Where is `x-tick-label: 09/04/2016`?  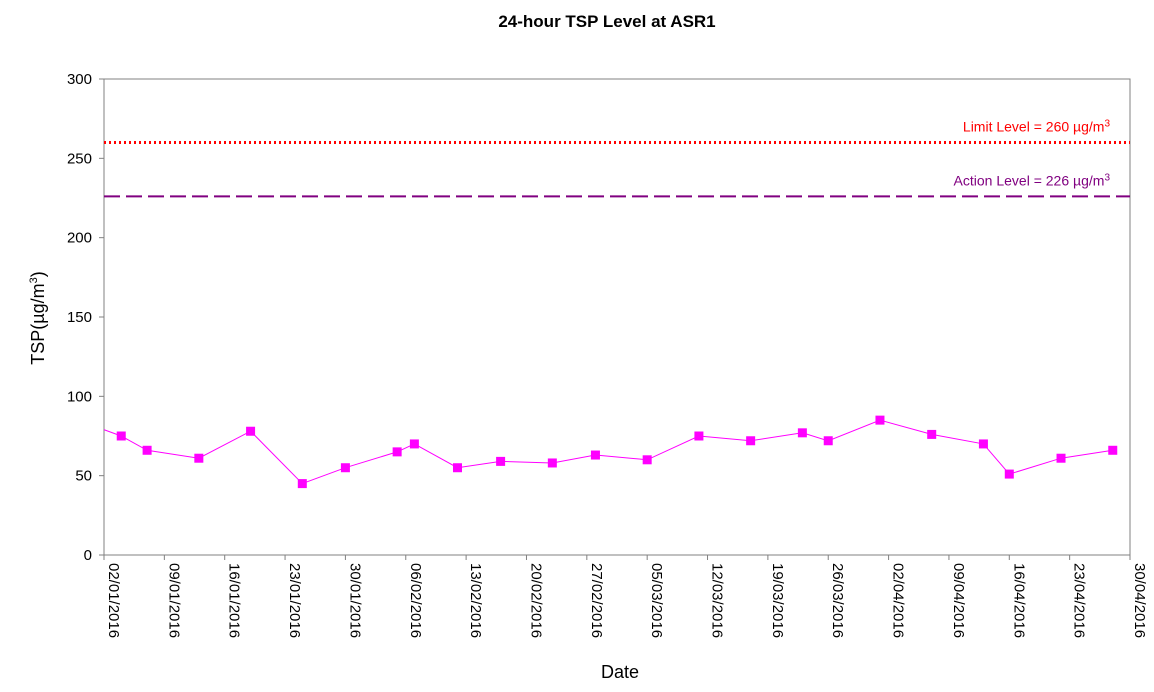
x-tick-label: 09/04/2016 is located at coordinates (958, 600).